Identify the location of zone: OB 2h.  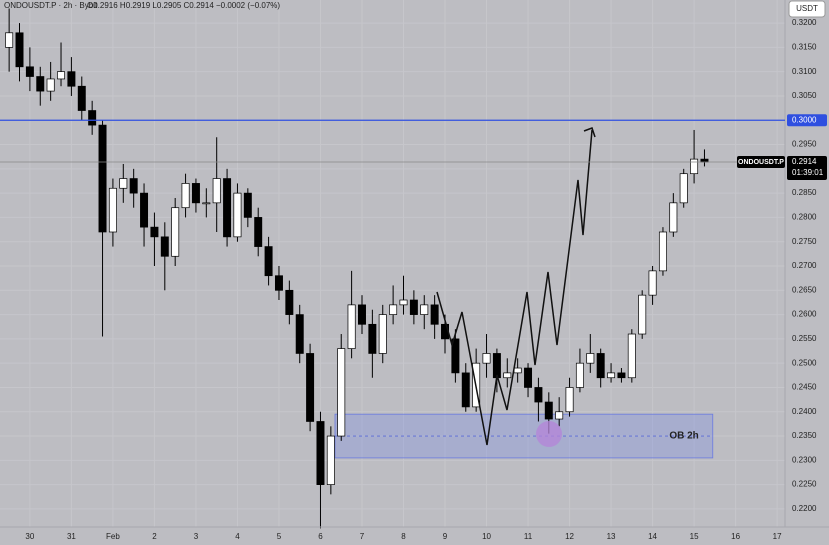
(524, 436).